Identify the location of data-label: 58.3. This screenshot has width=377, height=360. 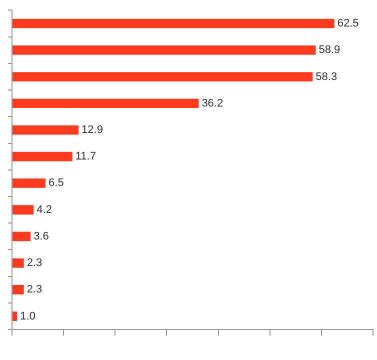
(327, 76).